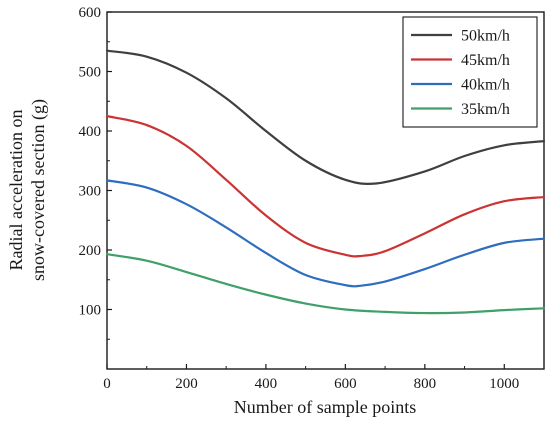  I want to click on y-tick-label: 500, so click(90, 73).